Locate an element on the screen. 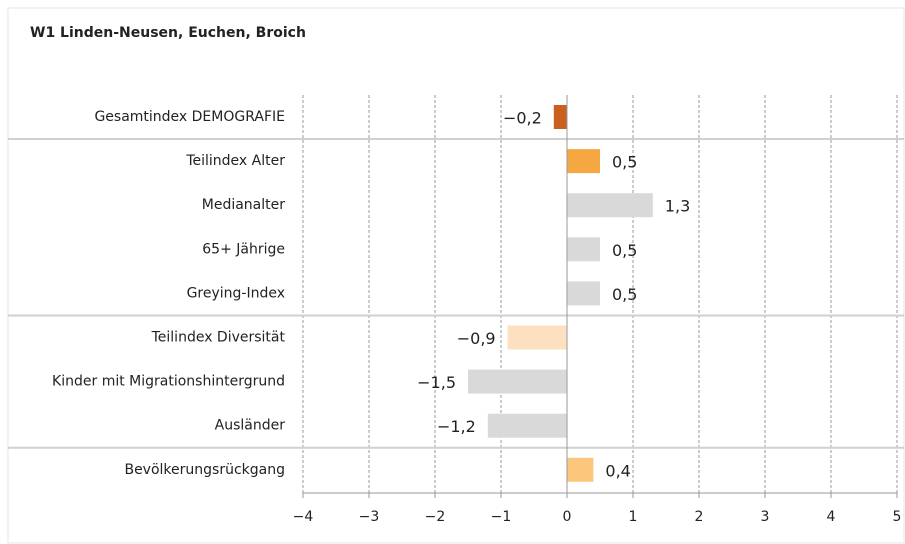 The width and height of the screenshot is (905, 544). chart-title: W1 Linden-Neusen, Euchen, Broich is located at coordinates (168, 33).